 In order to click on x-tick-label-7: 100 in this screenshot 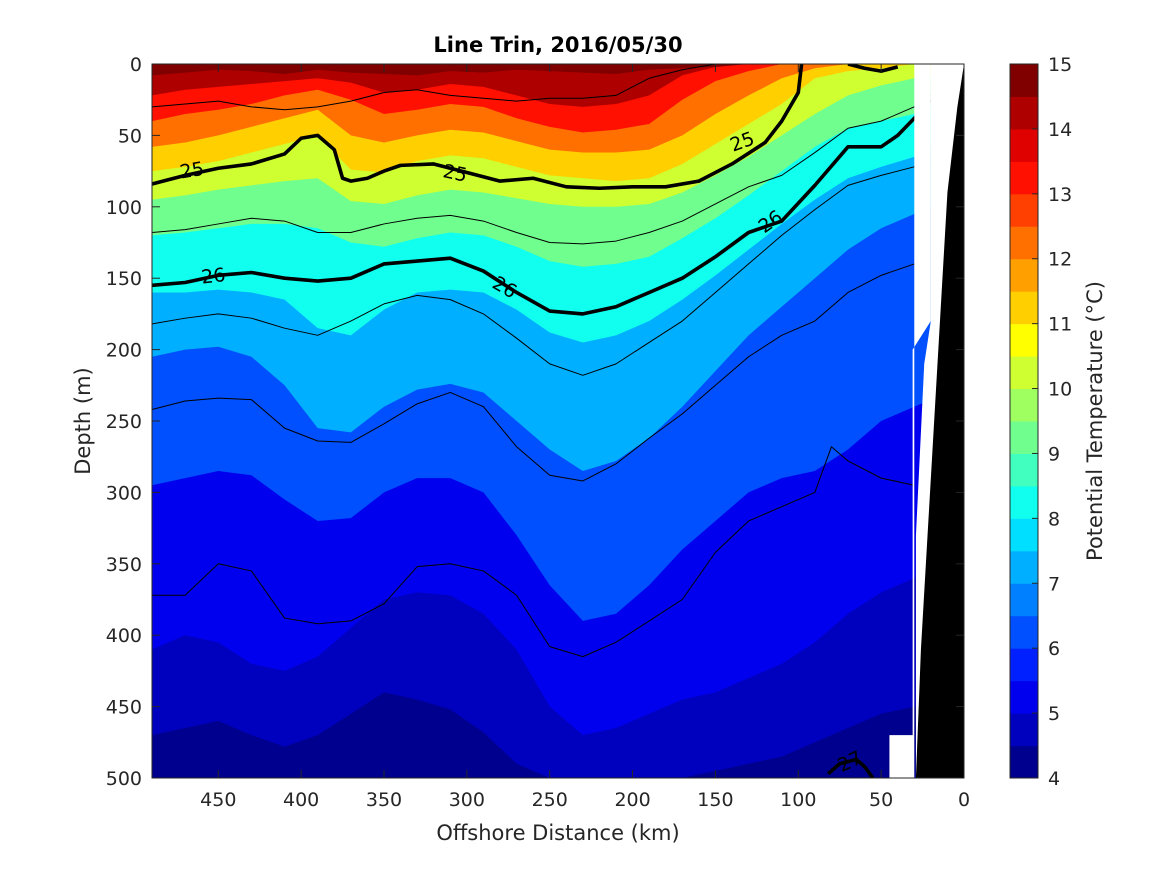, I will do `click(798, 800)`.